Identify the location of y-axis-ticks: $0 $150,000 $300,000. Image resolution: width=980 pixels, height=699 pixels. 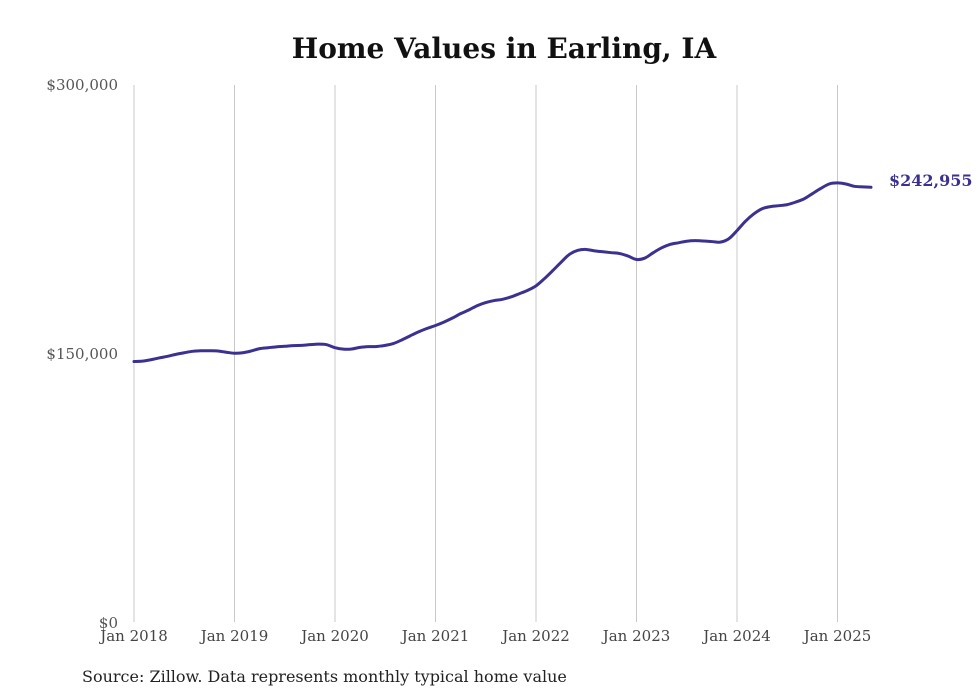
(82, 354).